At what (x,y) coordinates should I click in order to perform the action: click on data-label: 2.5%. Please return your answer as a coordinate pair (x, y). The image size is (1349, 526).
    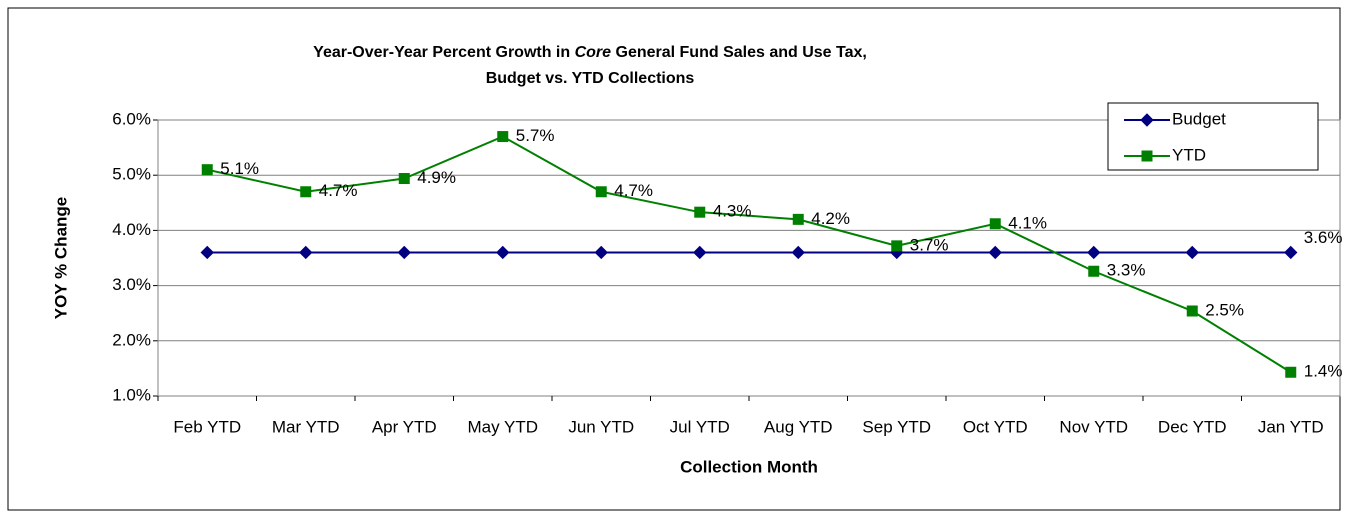
    Looking at the image, I should click on (1224, 309).